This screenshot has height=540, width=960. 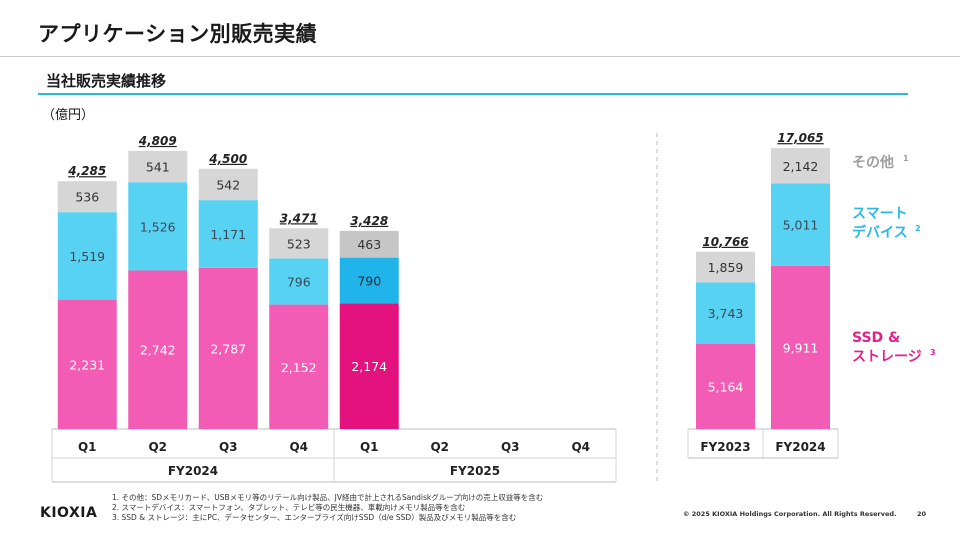 I want to click on bar-fy2024-q3-other-label: 542, so click(x=228, y=184).